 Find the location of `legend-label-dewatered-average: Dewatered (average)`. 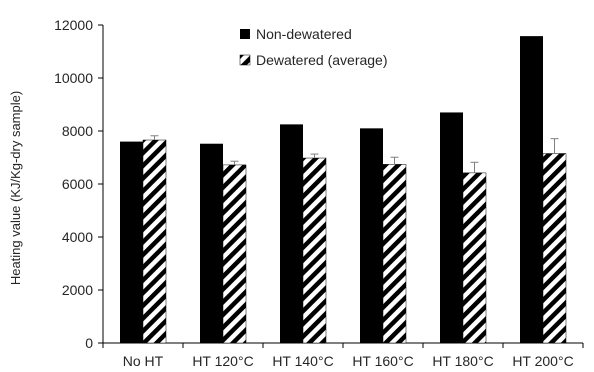

legend-label-dewatered-average: Dewatered (average) is located at coordinates (322, 60).